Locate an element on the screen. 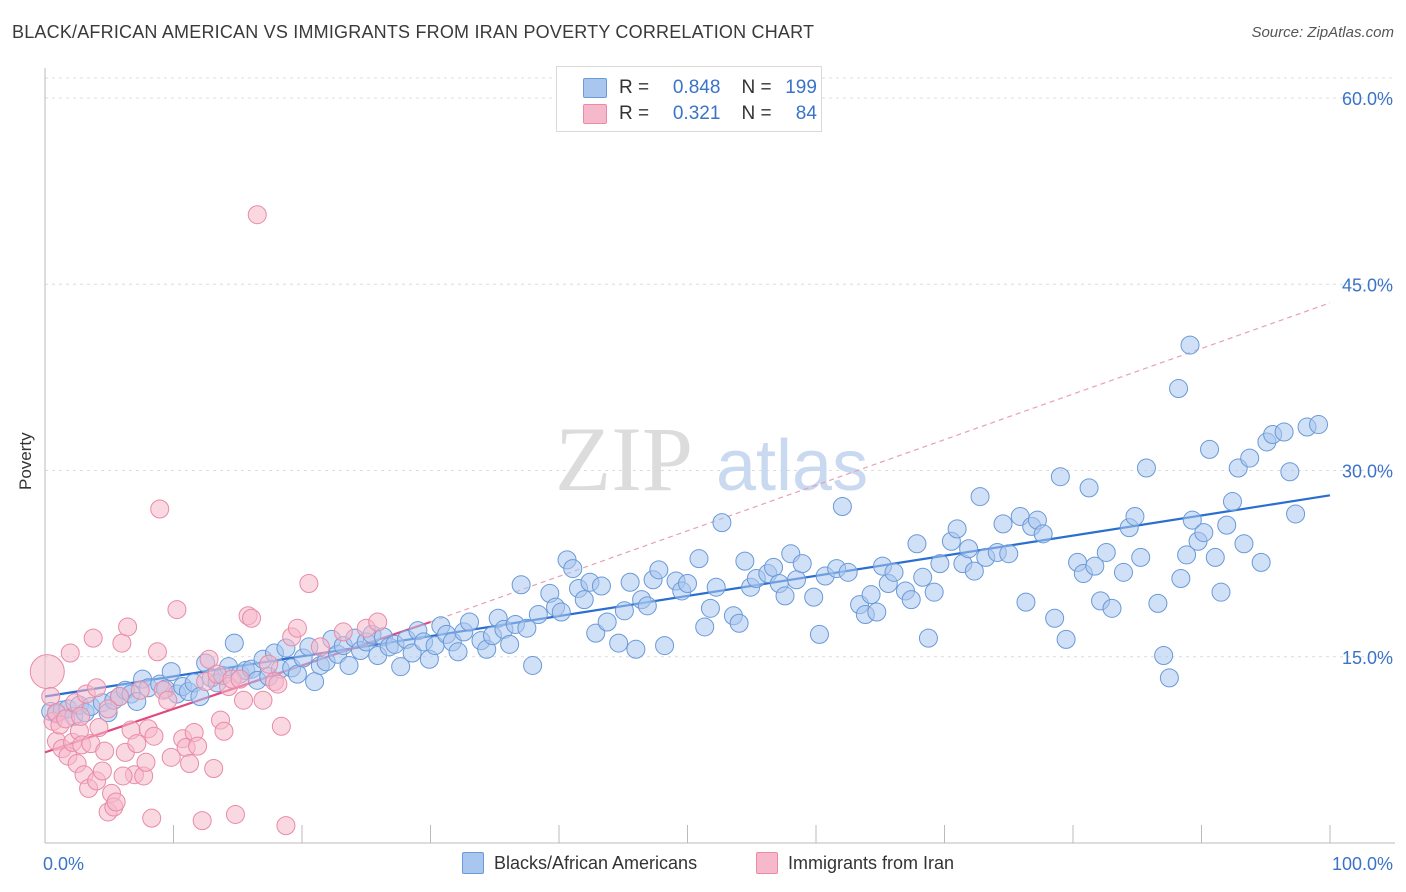  correlation-legend: R = 0.848 N = 199 R = 0.321 N = 84 is located at coordinates (689, 99).